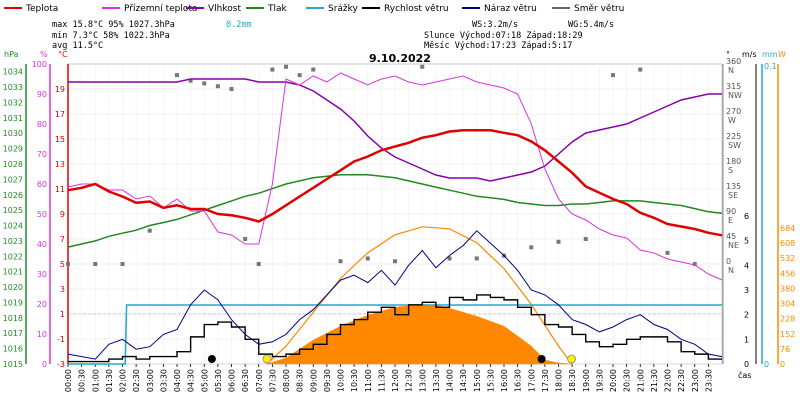 This screenshot has width=800, height=400. I want to click on tick-ms: 6, so click(746, 216).